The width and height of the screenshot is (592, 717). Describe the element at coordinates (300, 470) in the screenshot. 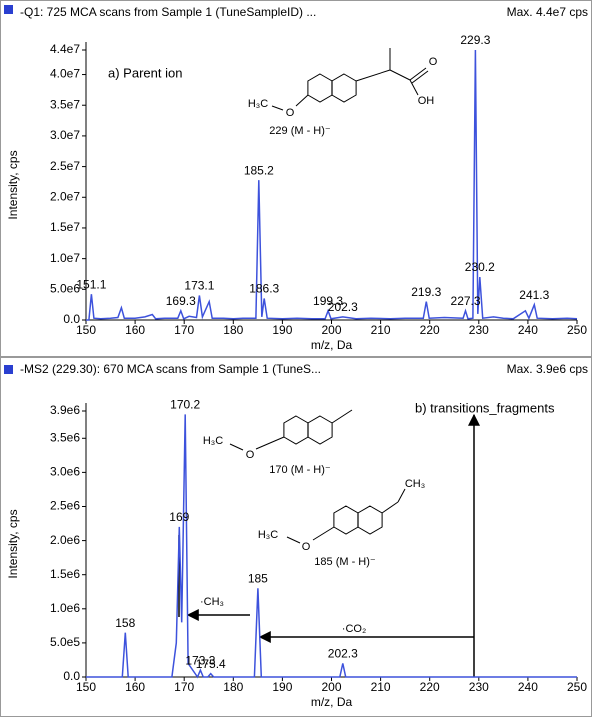

I see `structure-label: 170 (M - H)⁻` at that location.